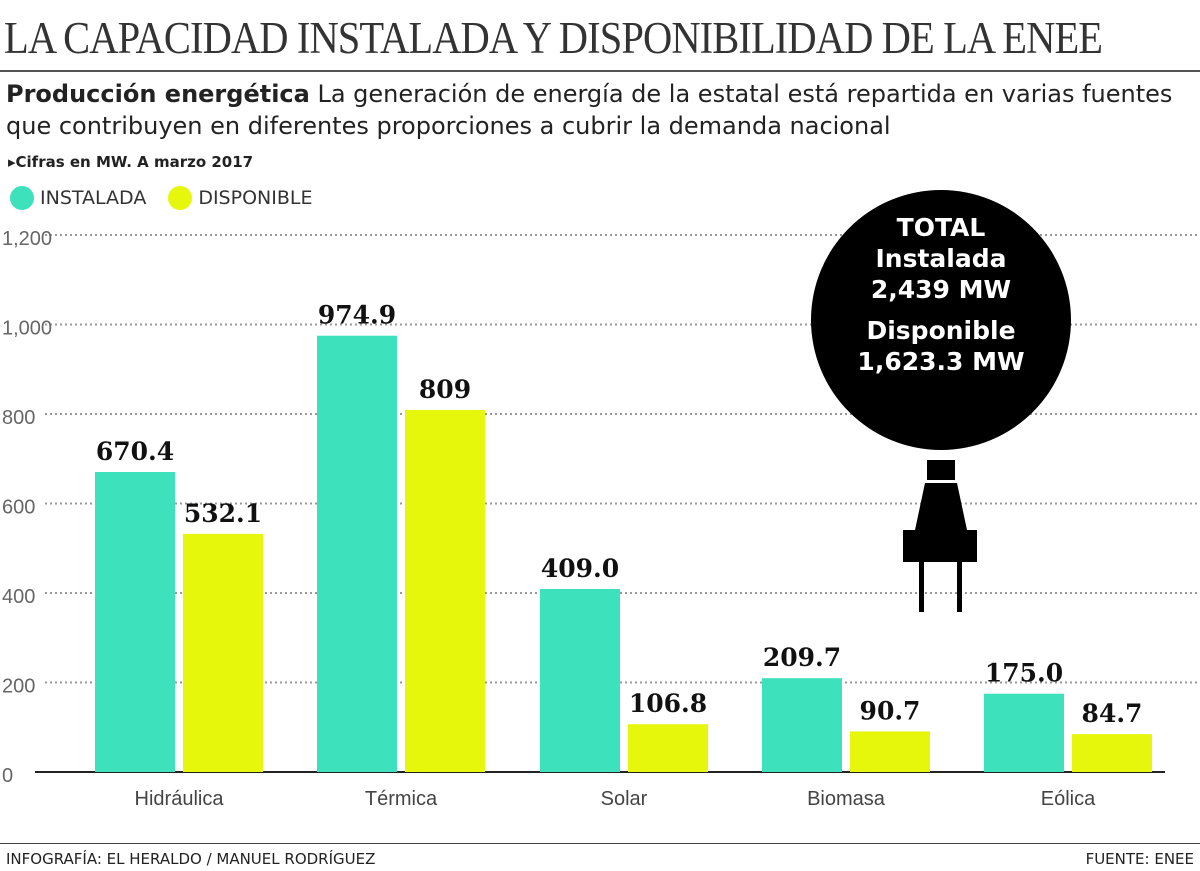 This screenshot has height=871, width=1200. I want to click on units-note: ▸Cifras en MW. A marzo 2017, so click(131, 162).